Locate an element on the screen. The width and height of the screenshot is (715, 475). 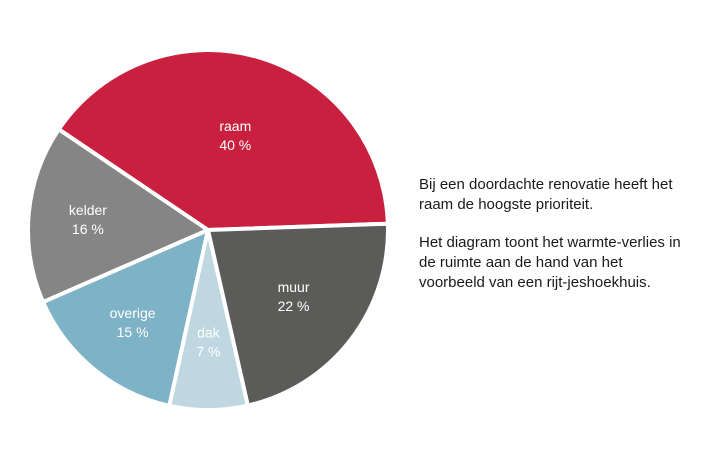
slice-label-overige: overige is located at coordinates (133, 313).